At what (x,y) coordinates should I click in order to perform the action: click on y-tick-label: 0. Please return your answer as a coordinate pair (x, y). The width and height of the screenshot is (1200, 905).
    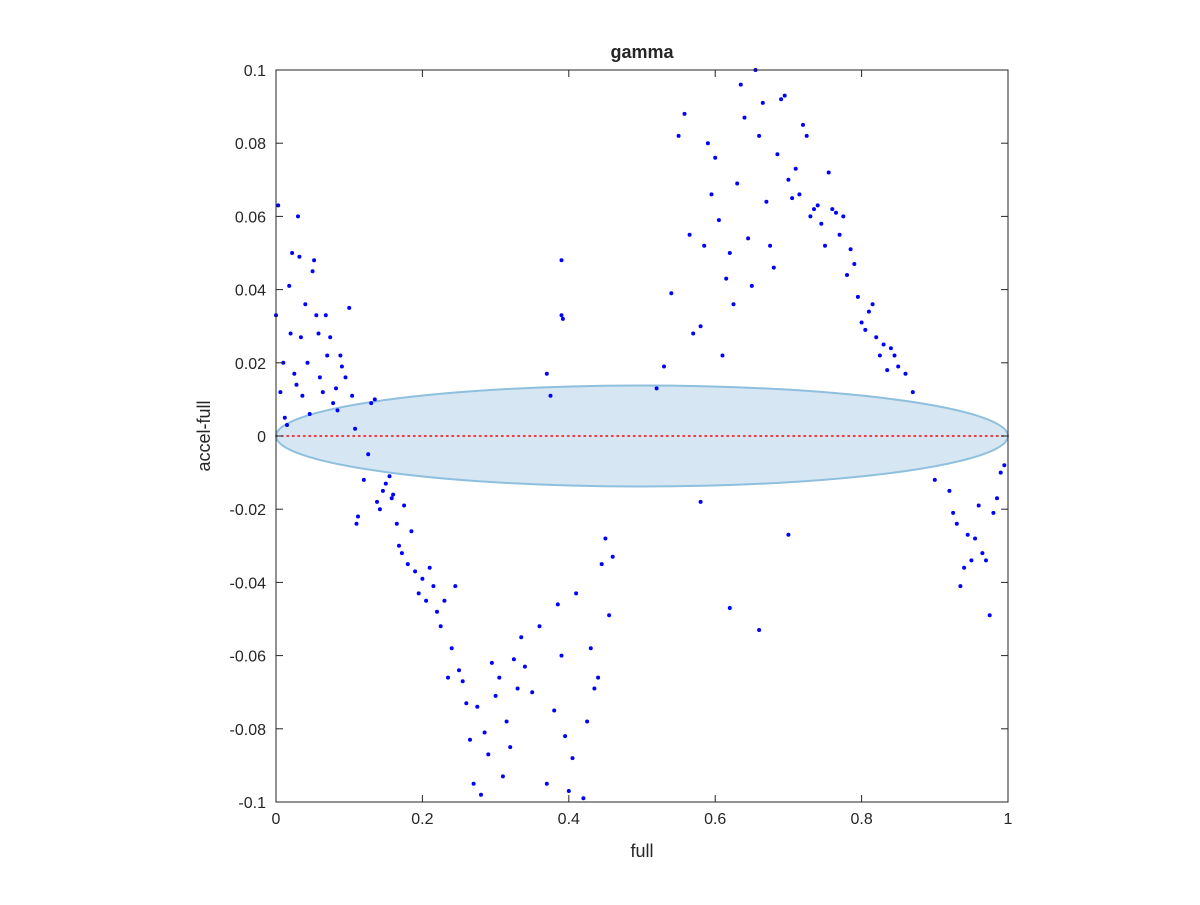
    Looking at the image, I should click on (261, 437).